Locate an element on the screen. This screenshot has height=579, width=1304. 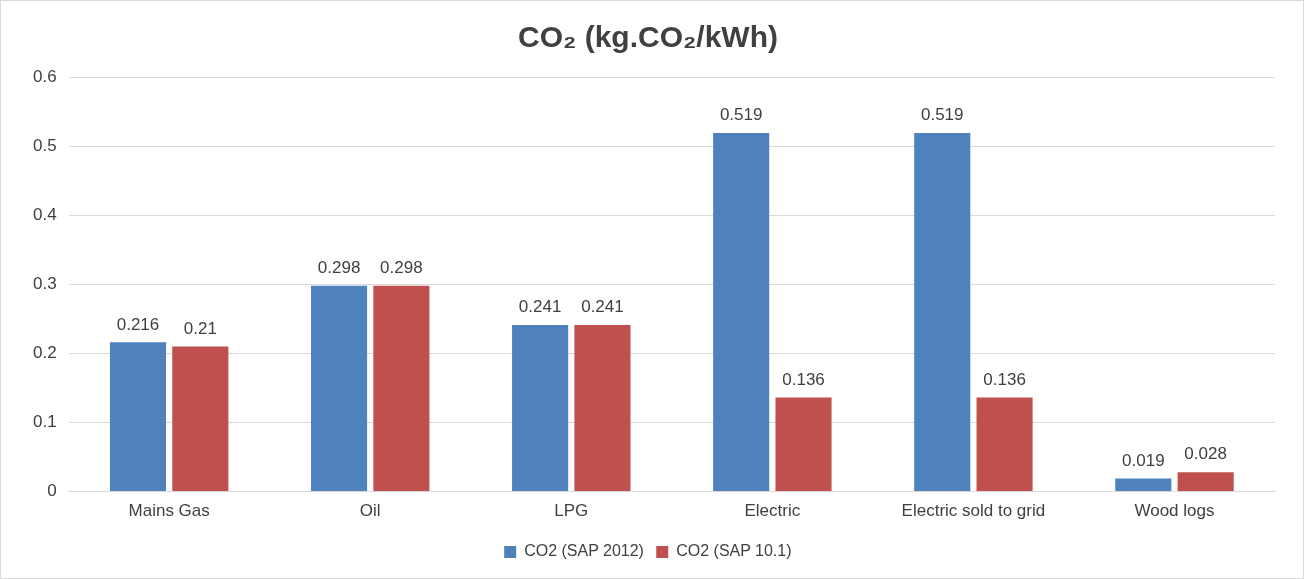
data-label: 0.216 is located at coordinates (138, 324).